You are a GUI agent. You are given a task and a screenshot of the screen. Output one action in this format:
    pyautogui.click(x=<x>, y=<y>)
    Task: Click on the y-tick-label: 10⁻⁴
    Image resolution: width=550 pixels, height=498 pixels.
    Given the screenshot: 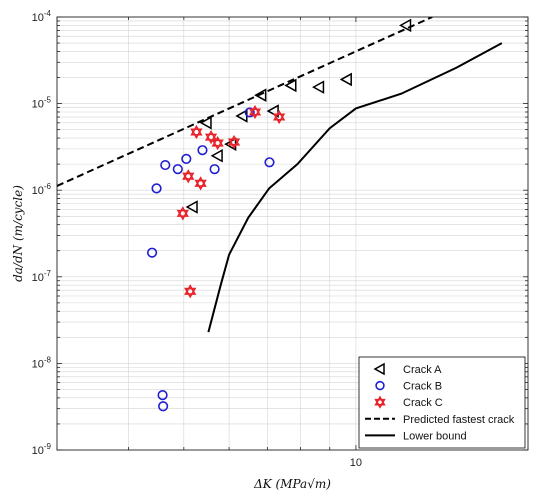 What is the action you would take?
    pyautogui.click(x=42, y=16)
    